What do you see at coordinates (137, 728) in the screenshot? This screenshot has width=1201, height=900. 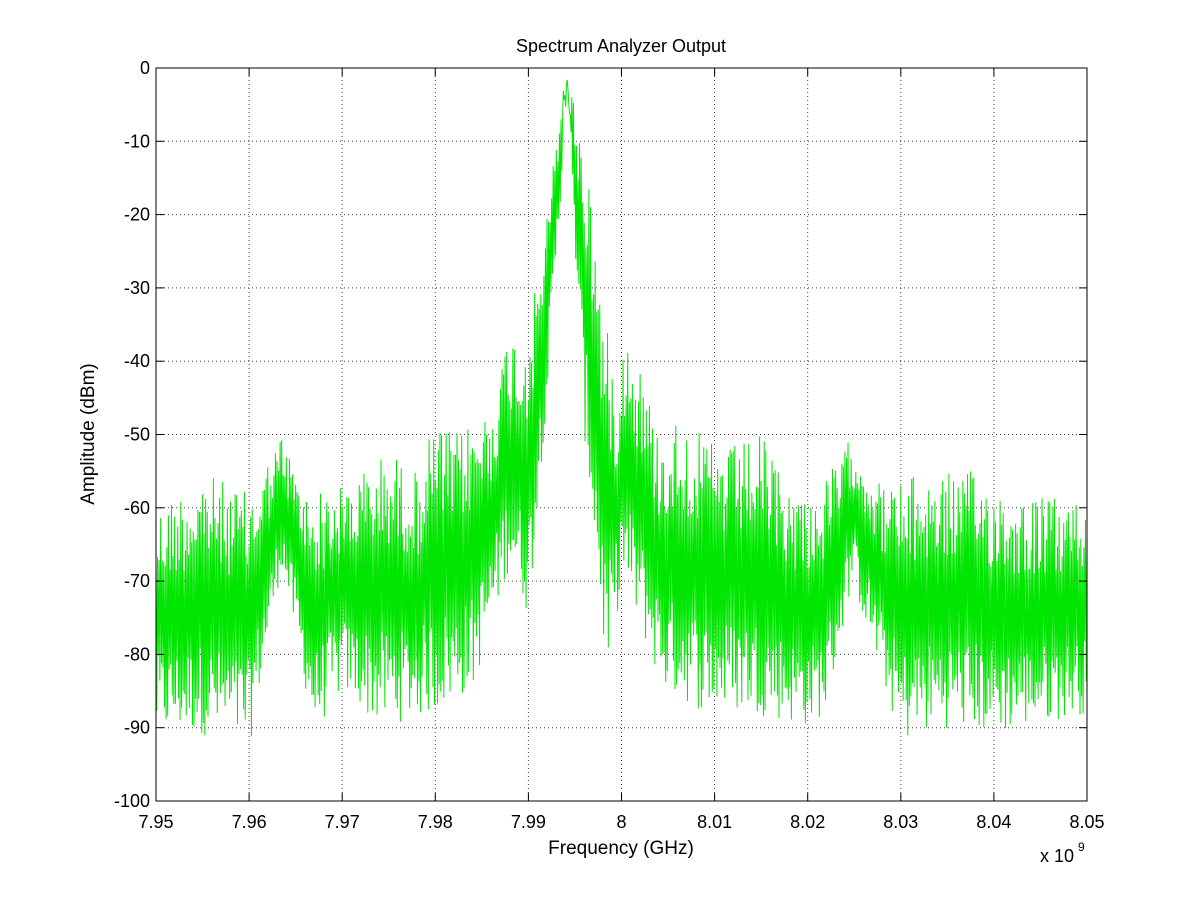 I see `y-tick-label: -90` at bounding box center [137, 728].